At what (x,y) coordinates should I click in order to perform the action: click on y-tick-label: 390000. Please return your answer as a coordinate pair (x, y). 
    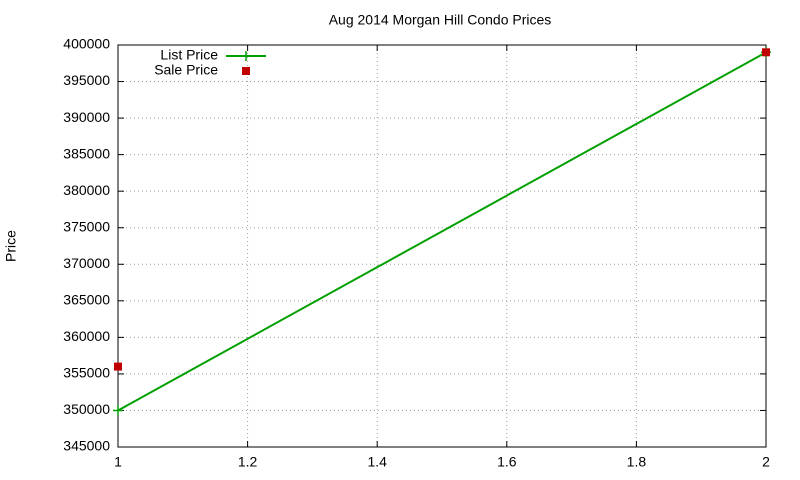
    Looking at the image, I should click on (86, 117).